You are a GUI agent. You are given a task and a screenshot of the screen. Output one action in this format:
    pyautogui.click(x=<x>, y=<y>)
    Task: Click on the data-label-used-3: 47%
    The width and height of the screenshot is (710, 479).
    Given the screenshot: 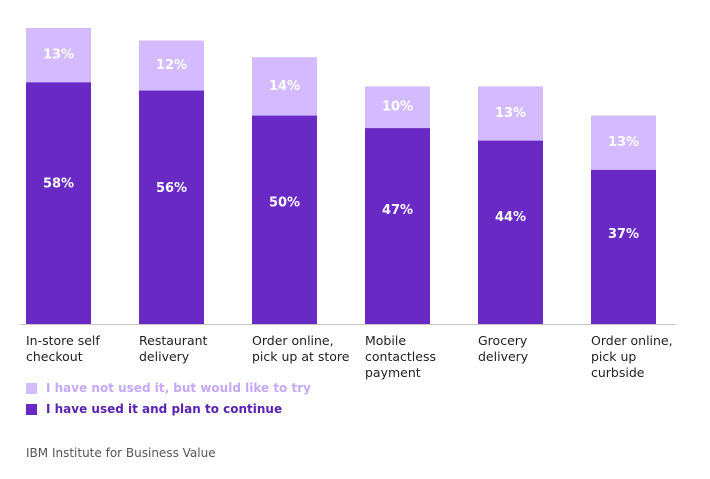 What is the action you would take?
    pyautogui.click(x=397, y=210)
    